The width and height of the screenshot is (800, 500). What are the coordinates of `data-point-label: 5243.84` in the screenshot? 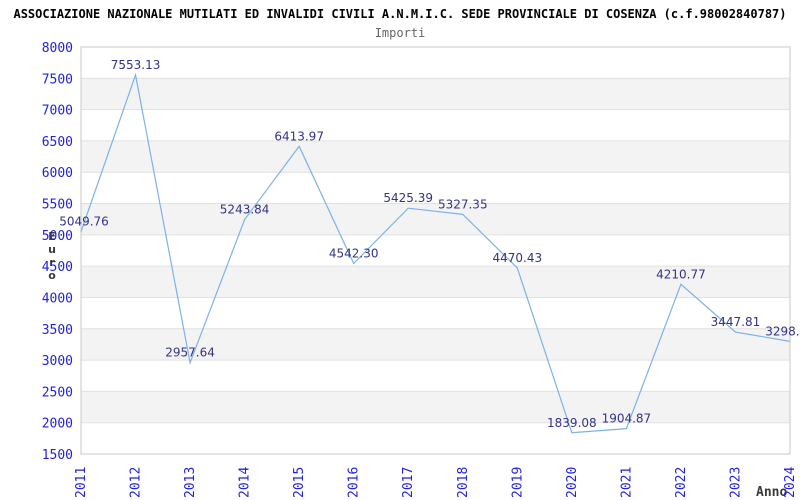 It's located at (245, 210).